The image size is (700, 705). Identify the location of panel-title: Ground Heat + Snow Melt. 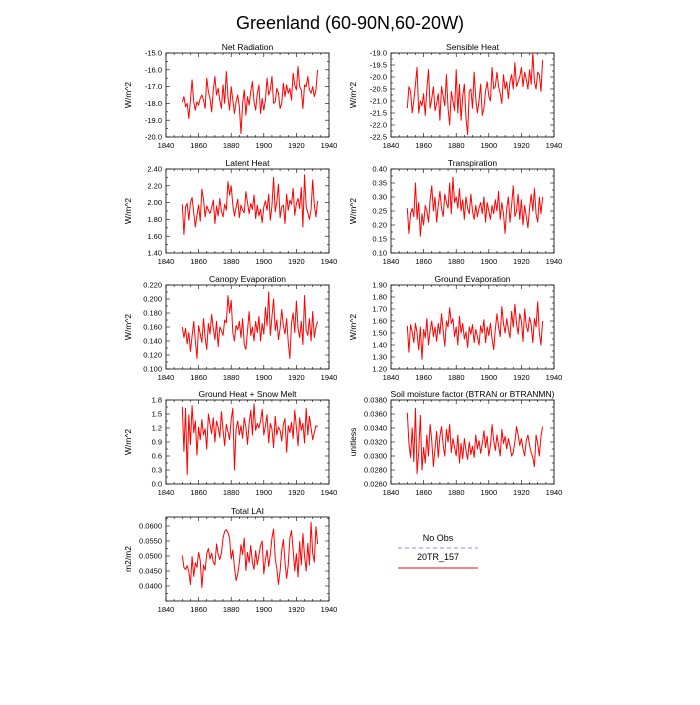
(247, 394).